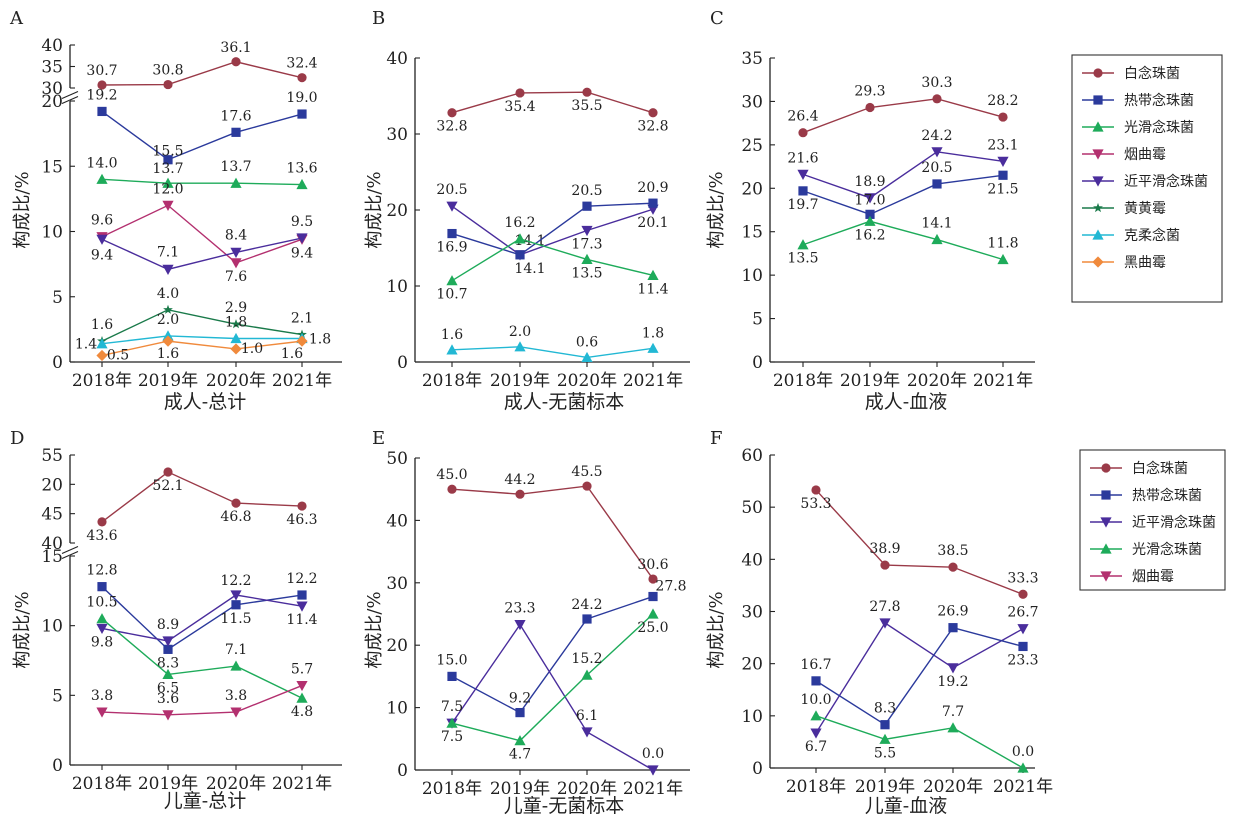  I want to click on series-c-krusei: 1.6 2.0 0.6 1.8, so click(552, 343).